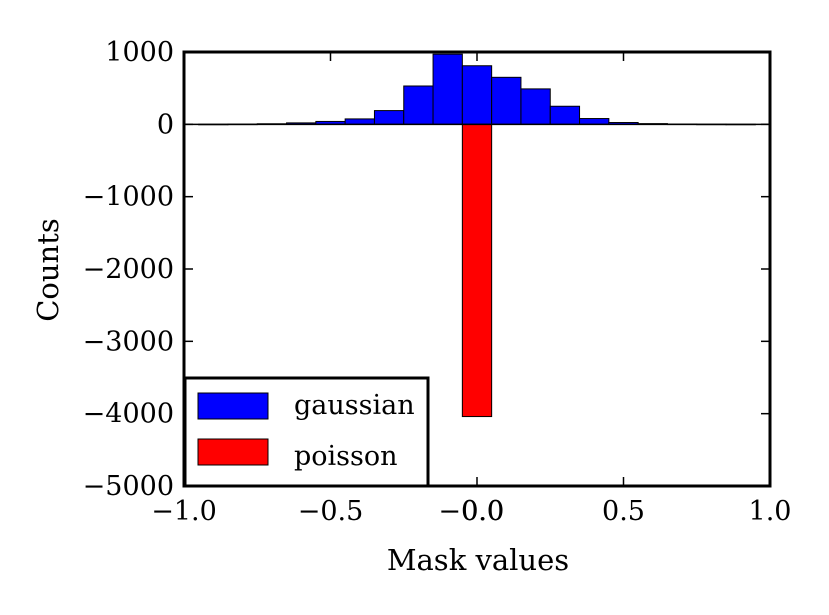  Describe the element at coordinates (184, 511) in the screenshot. I see `x-tick-label-0: −1.0` at that location.